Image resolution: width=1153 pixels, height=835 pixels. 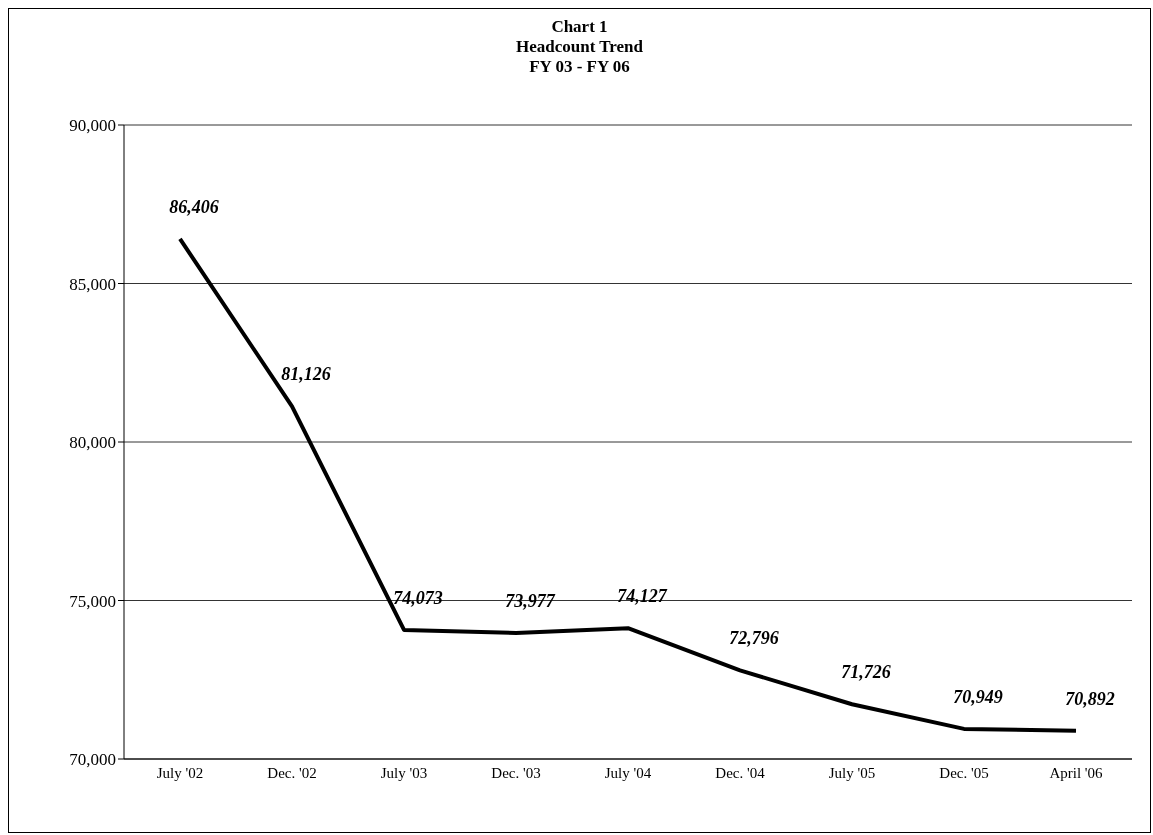 What do you see at coordinates (852, 772) in the screenshot?
I see `x-tick-label: July '05` at bounding box center [852, 772].